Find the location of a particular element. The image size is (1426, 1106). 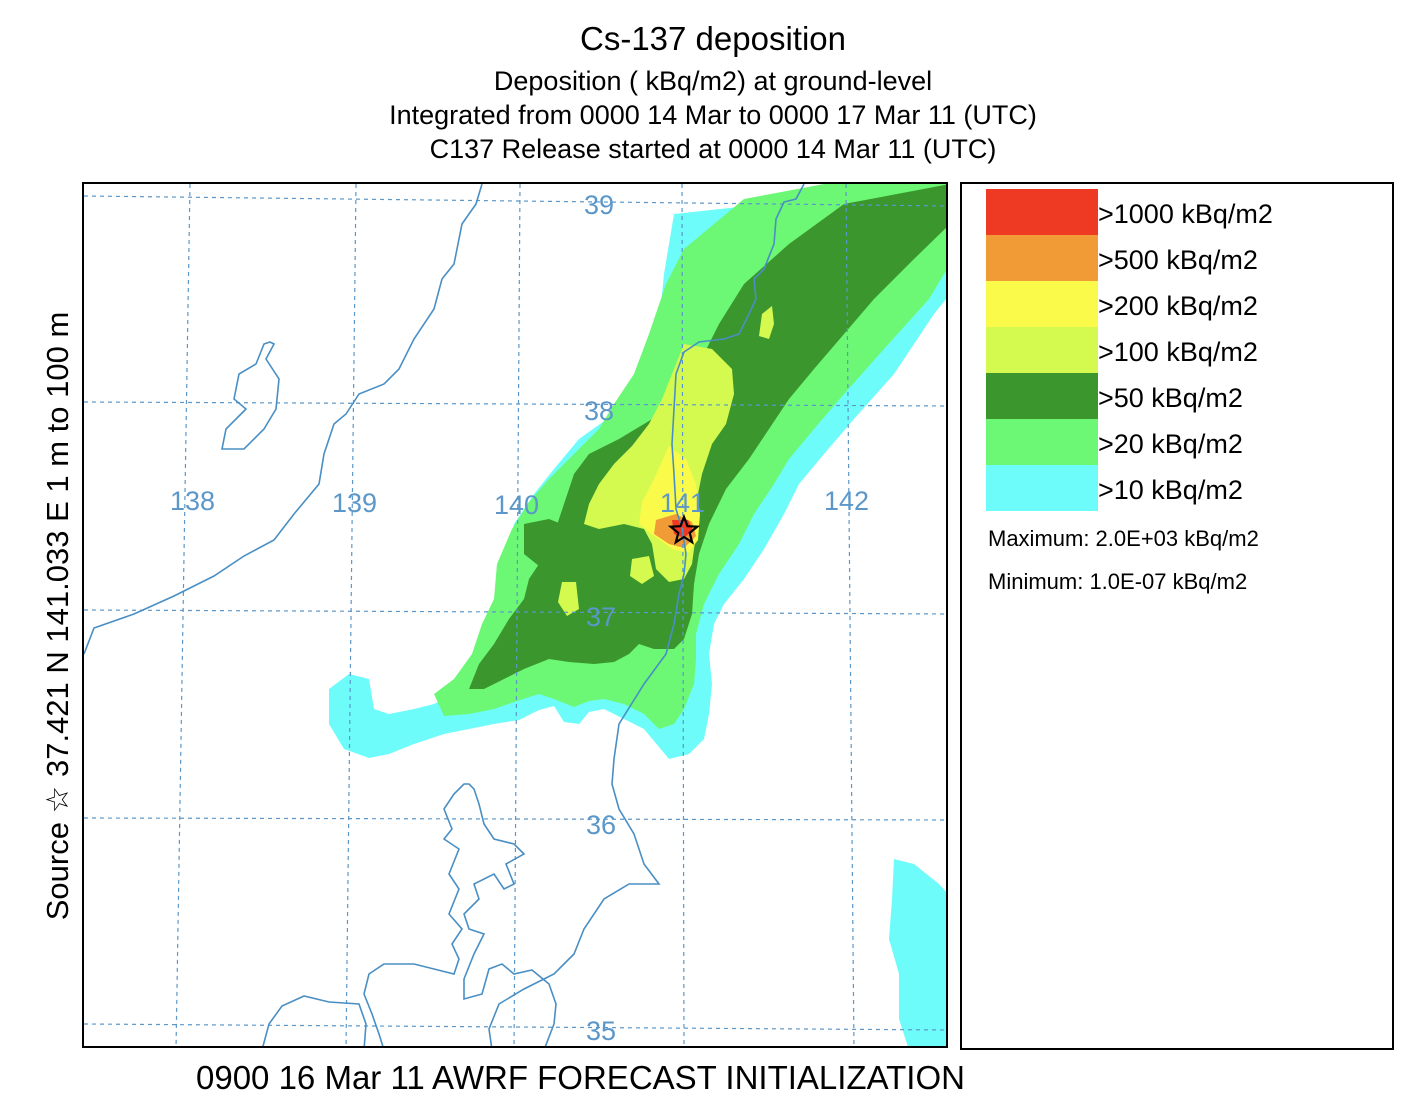

legend-item: >50 kBq/m2 is located at coordinates (1186, 396).